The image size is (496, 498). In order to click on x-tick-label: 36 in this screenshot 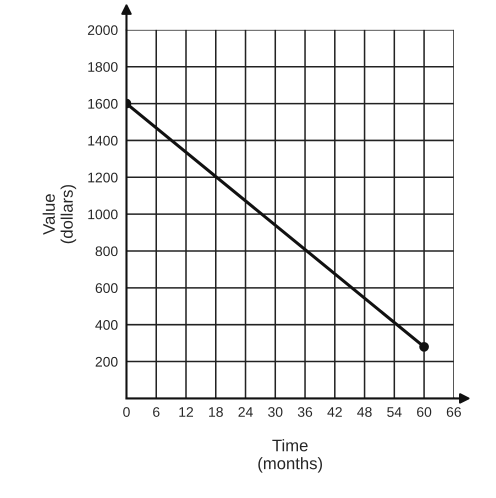, I will do `click(305, 412)`.